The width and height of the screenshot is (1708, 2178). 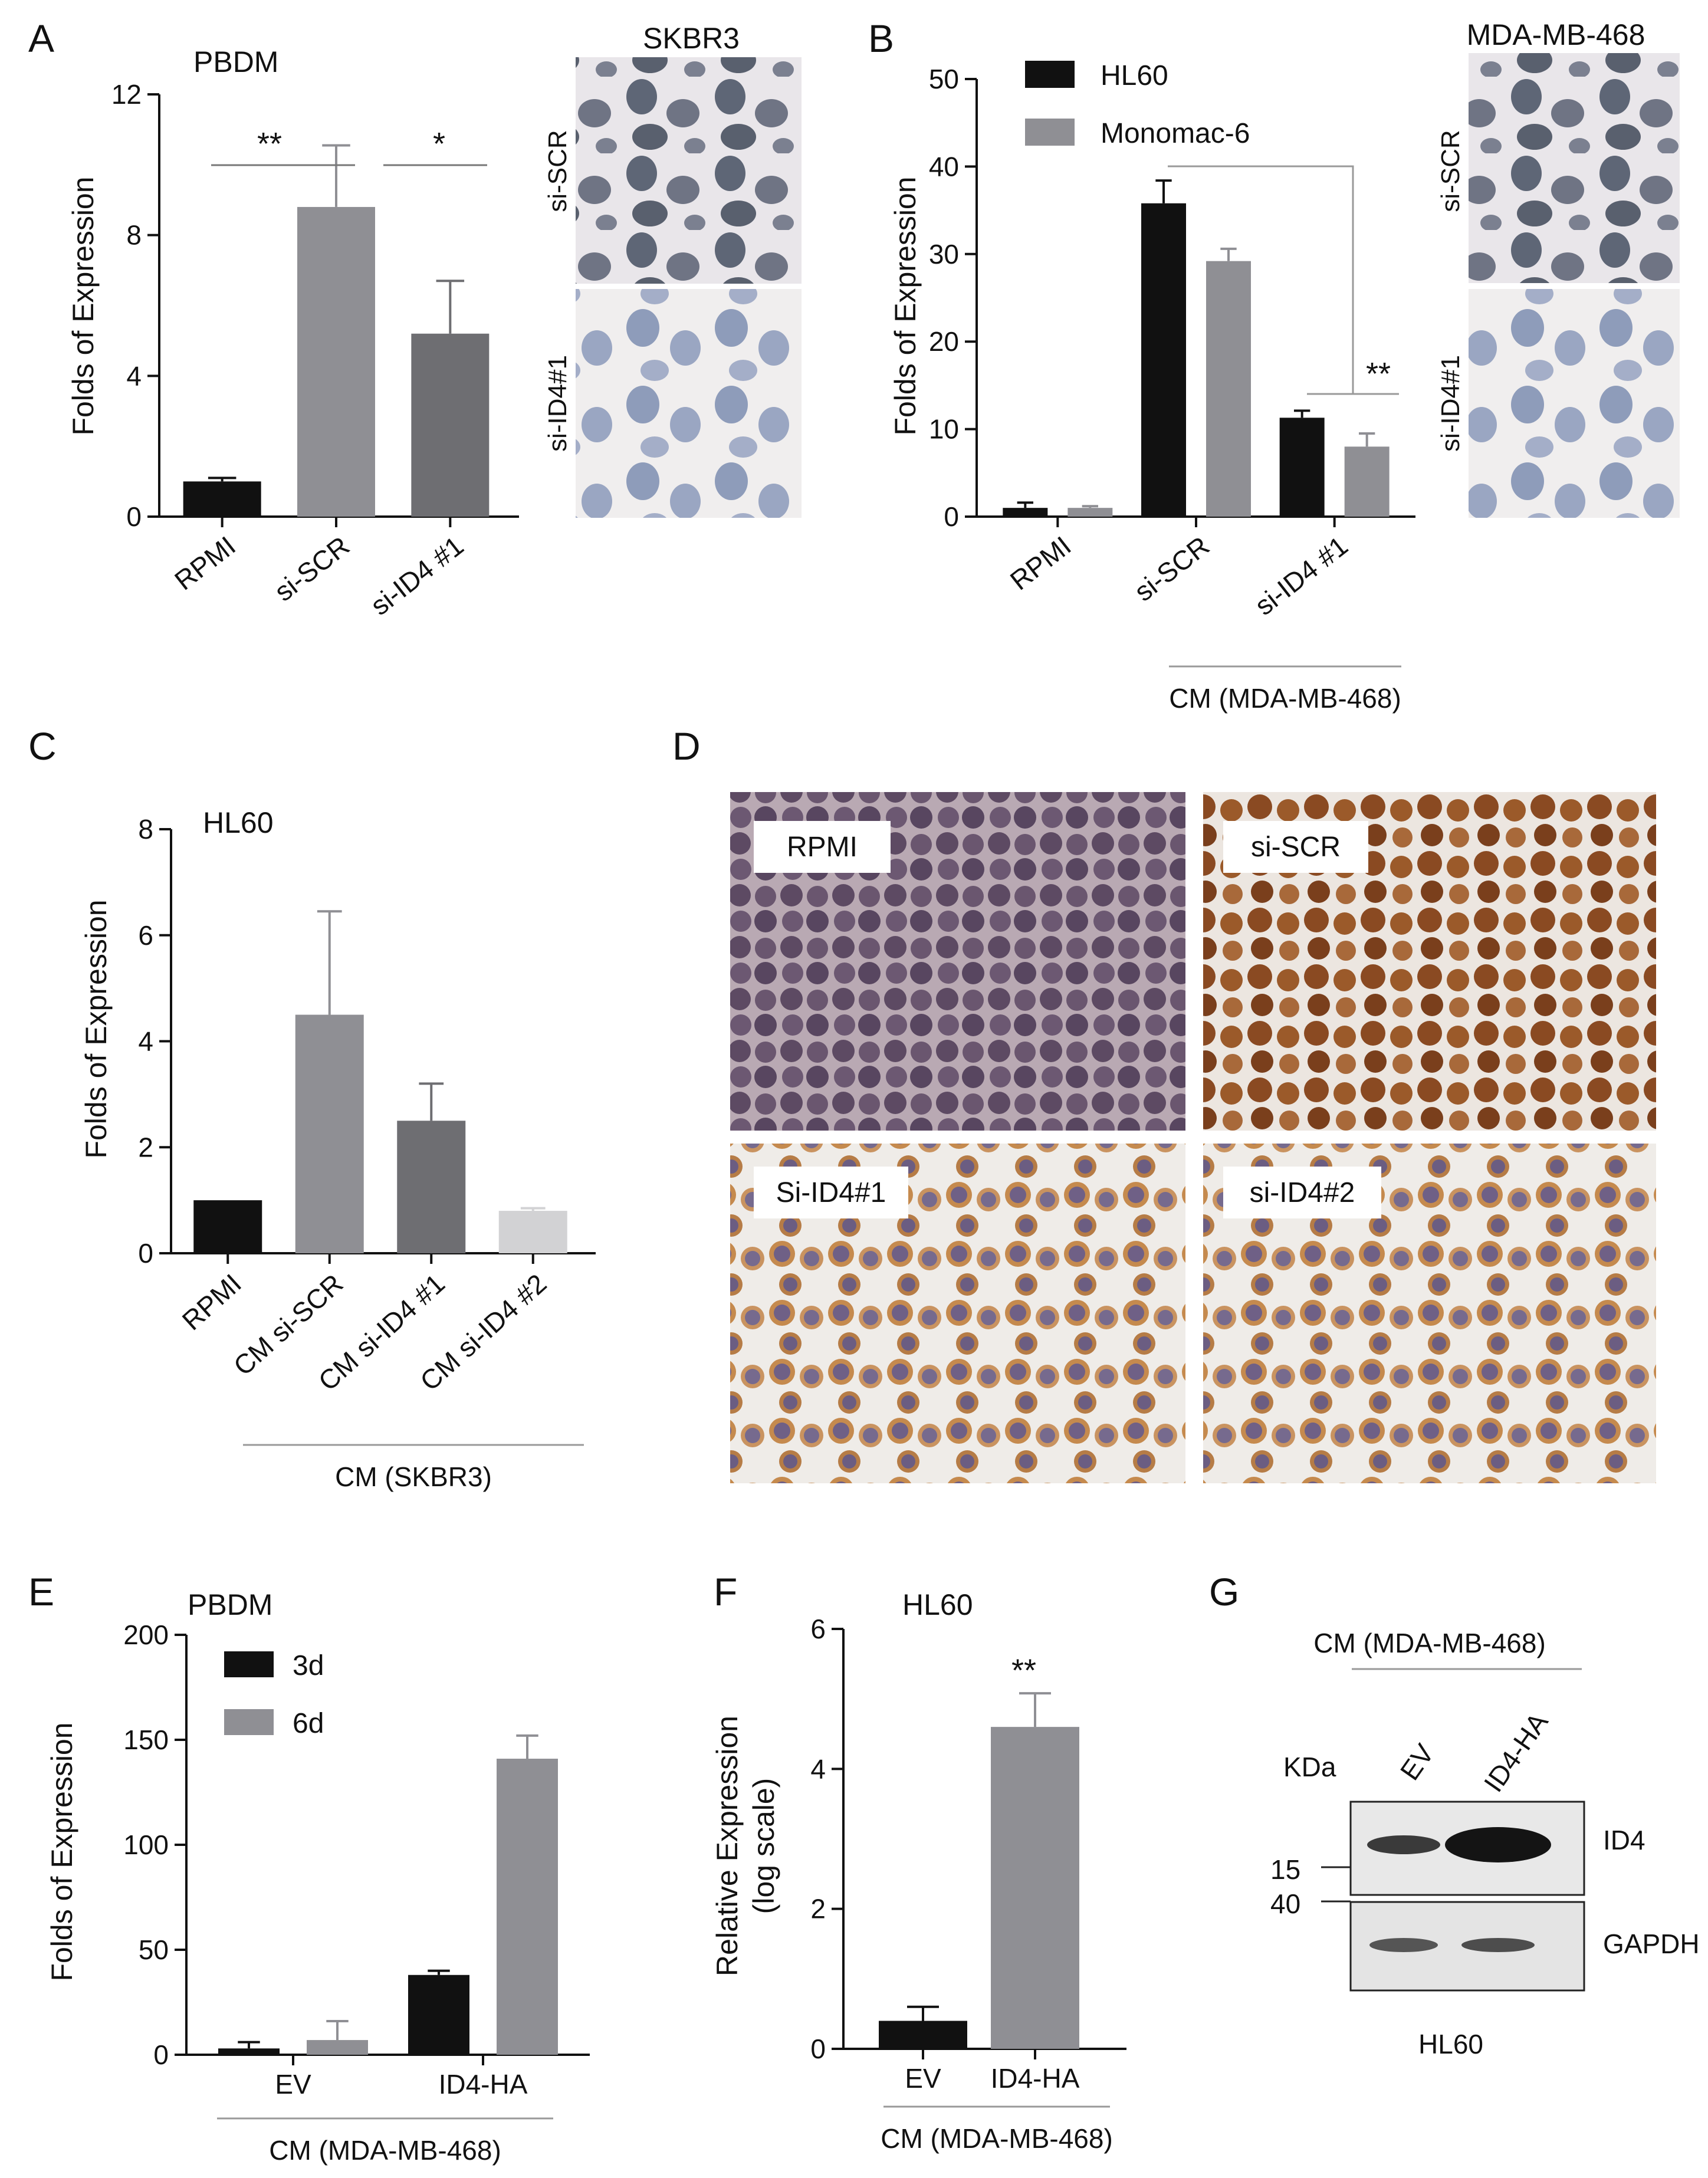 I want to click on chartA-xcat-rpmi: RPMI, so click(x=205, y=563).